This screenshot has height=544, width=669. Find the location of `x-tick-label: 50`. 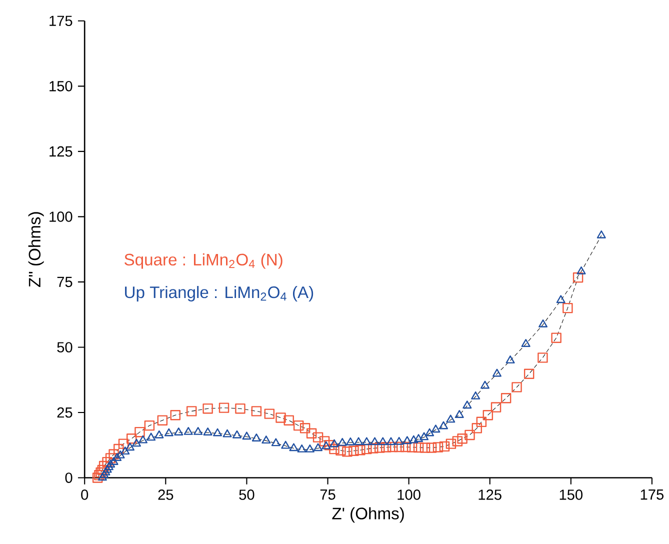

x-tick-label: 50 is located at coordinates (246, 494).